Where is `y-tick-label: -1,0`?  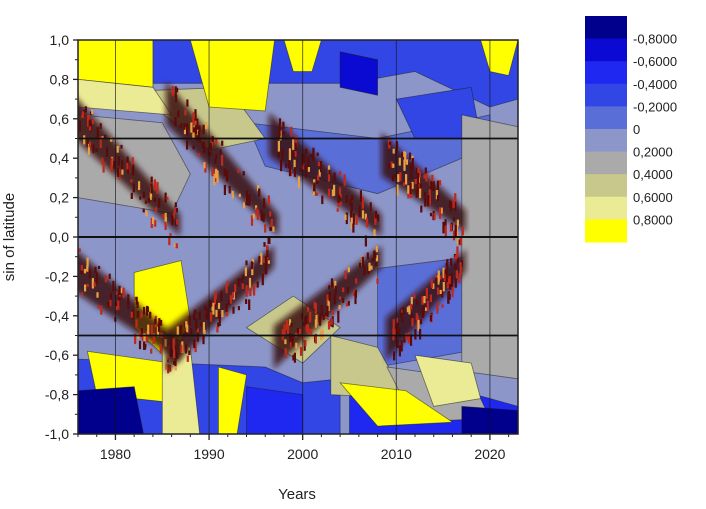
y-tick-label: -1,0 is located at coordinates (57, 434).